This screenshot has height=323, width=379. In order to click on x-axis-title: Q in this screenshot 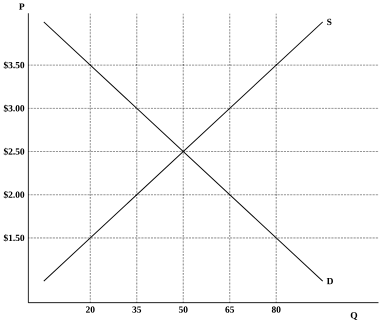, I will do `click(354, 316)`.